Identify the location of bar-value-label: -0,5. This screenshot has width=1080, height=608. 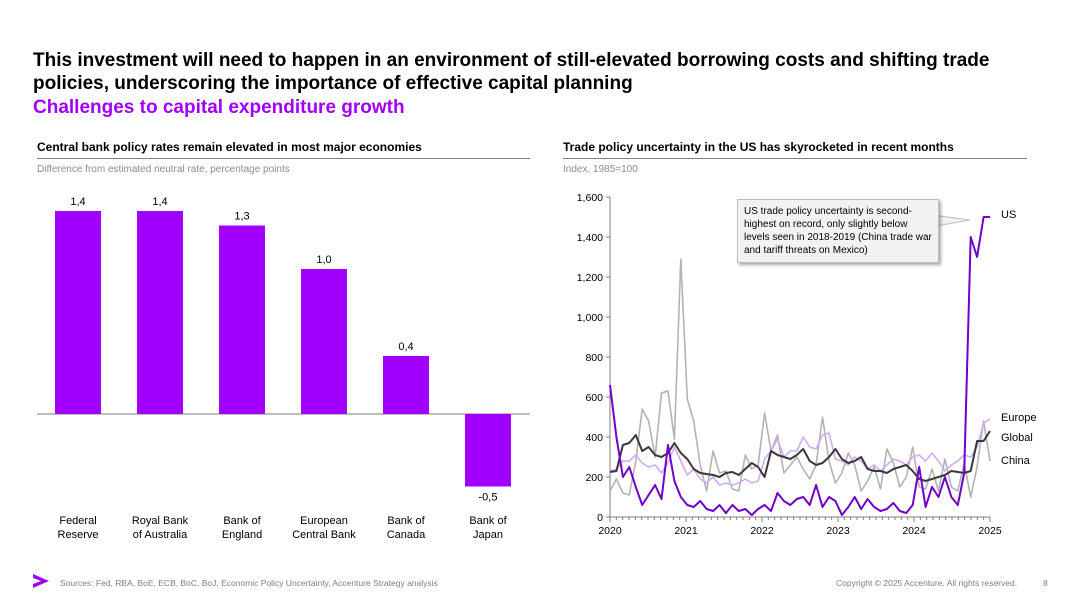
(488, 498).